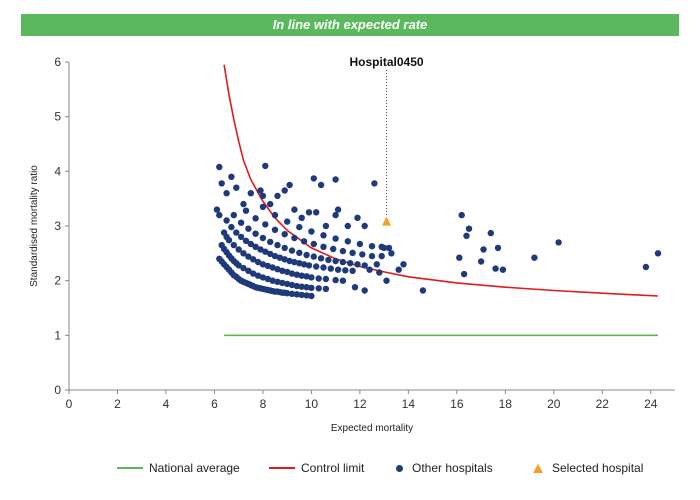  I want to click on x-tick-label: 0, so click(69, 404).